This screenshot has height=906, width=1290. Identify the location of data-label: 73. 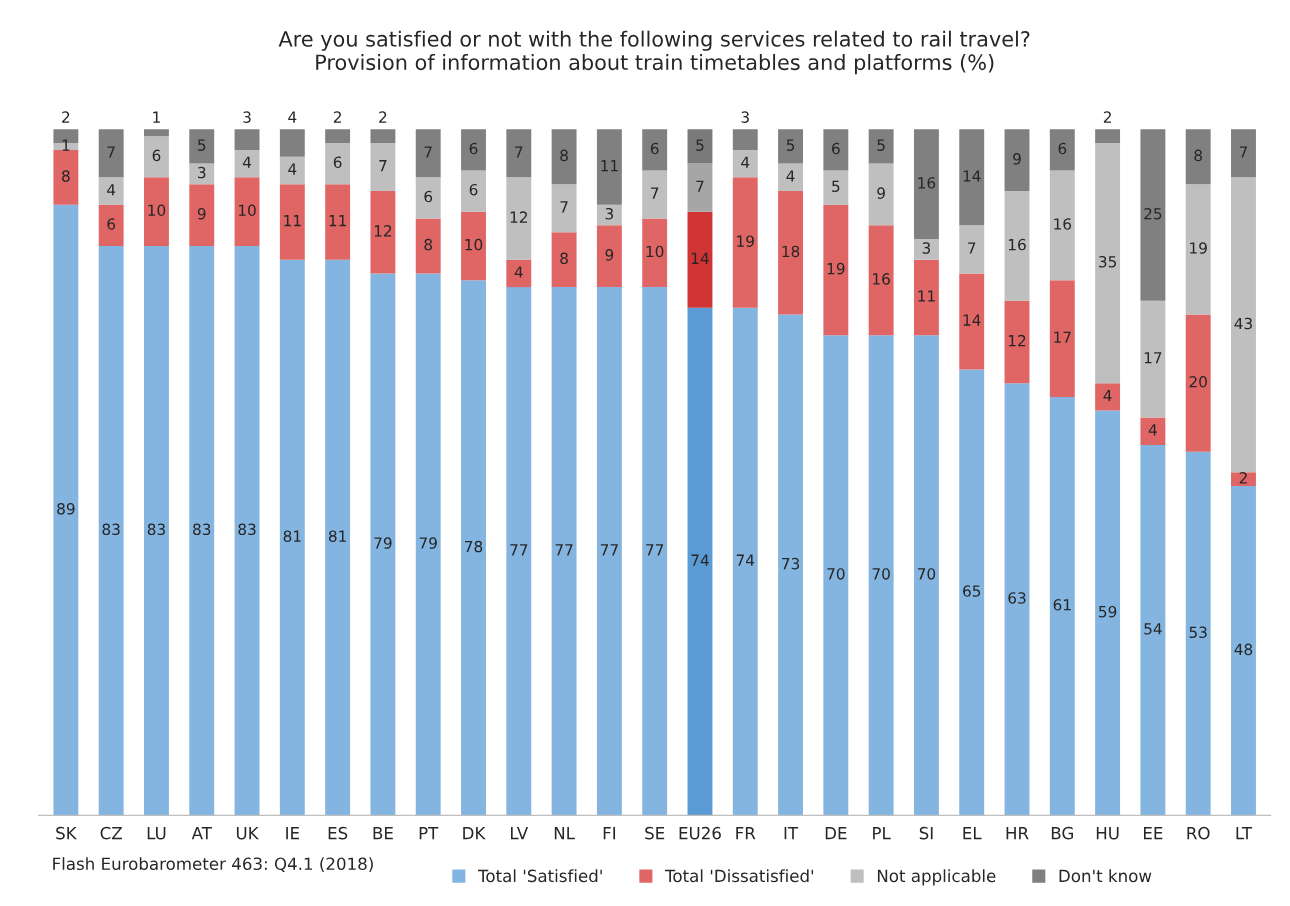
(791, 563).